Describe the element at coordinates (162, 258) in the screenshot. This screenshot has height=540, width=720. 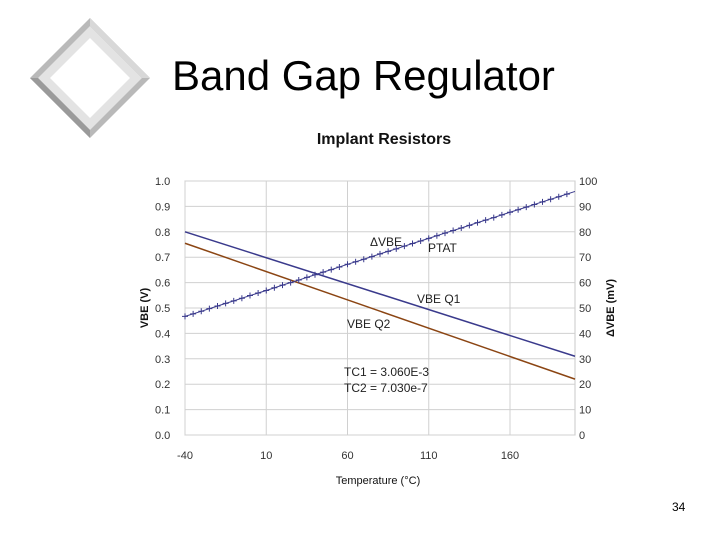
I see `y-tick-label-left: 0.7` at that location.